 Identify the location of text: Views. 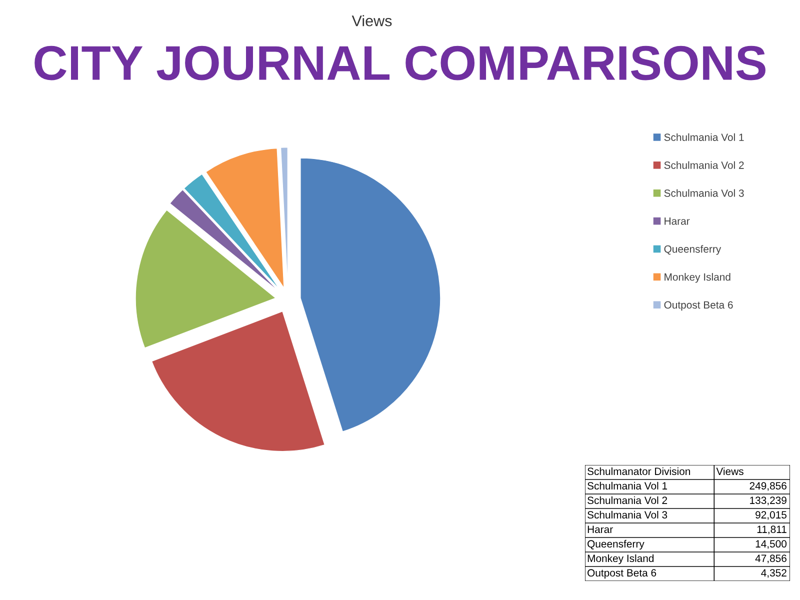
(730, 471).